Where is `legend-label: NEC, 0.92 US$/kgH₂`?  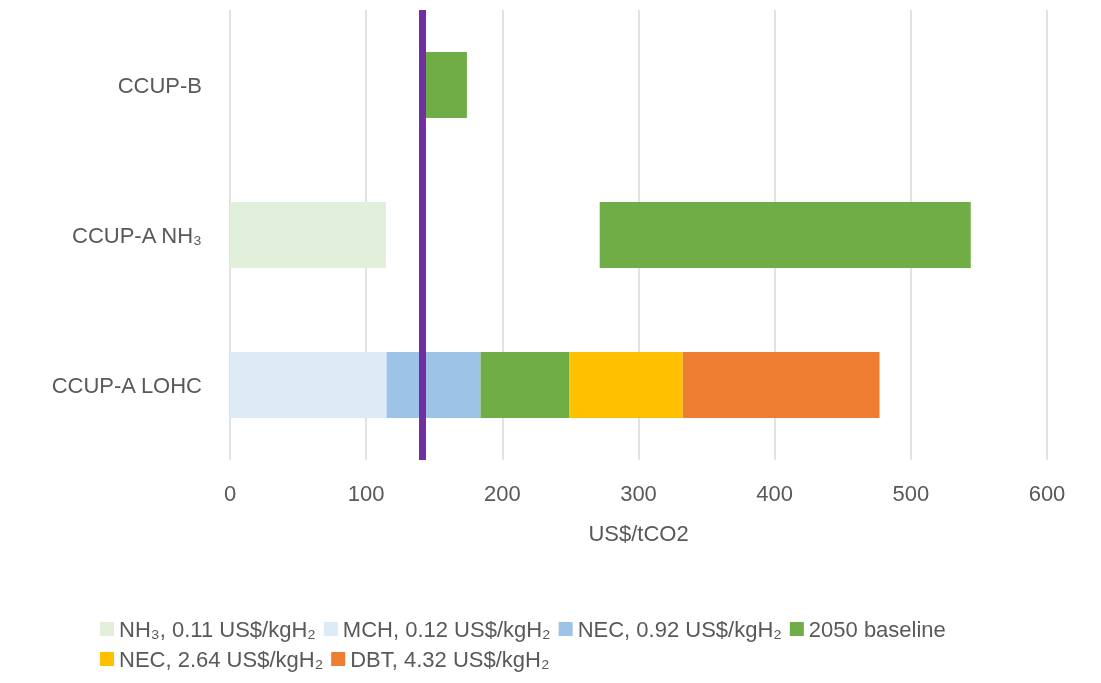 legend-label: NEC, 0.92 US$/kgH₂ is located at coordinates (679, 629).